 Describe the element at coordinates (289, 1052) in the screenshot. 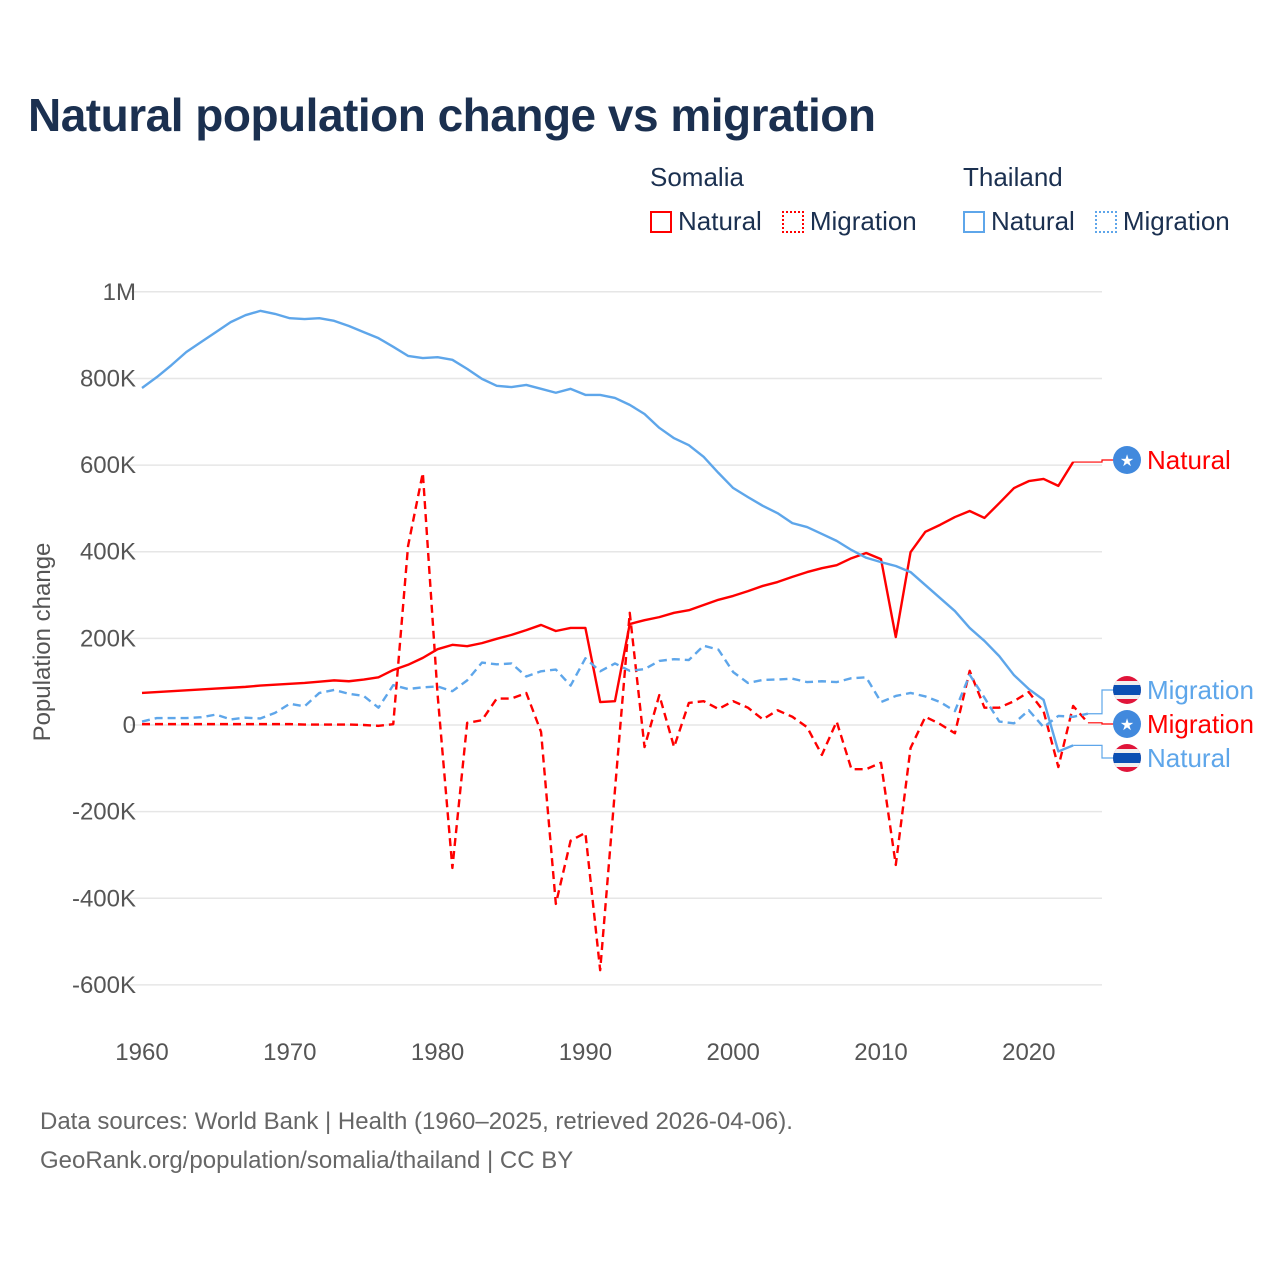

I see `x-tick-label: 1970` at that location.